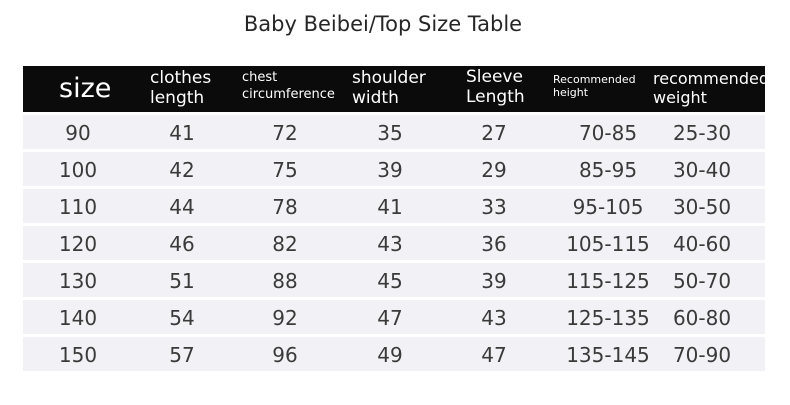 The width and height of the screenshot is (790, 405). Describe the element at coordinates (702, 318) in the screenshot. I see `cell-weight: 60-80` at that location.